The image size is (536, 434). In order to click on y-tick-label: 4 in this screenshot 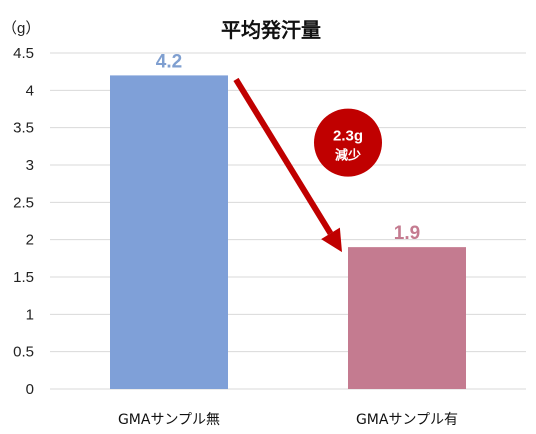, I will do `click(30, 90)`.